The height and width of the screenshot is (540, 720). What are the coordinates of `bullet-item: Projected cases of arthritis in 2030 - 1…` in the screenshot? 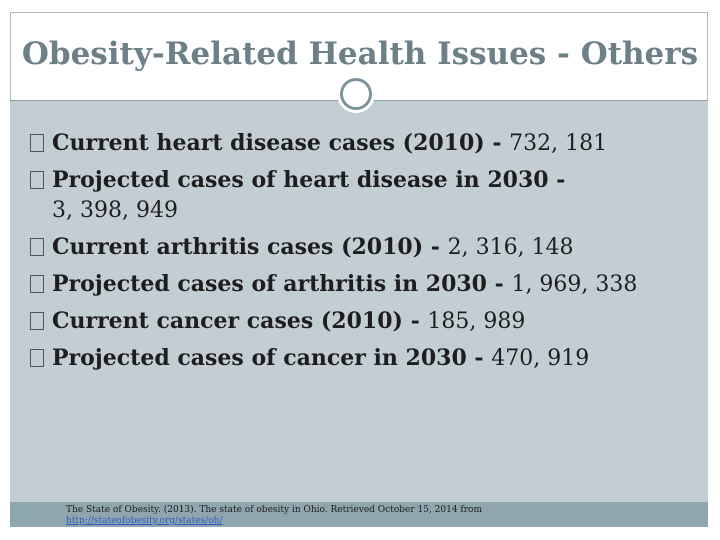 It's located at (365, 284).